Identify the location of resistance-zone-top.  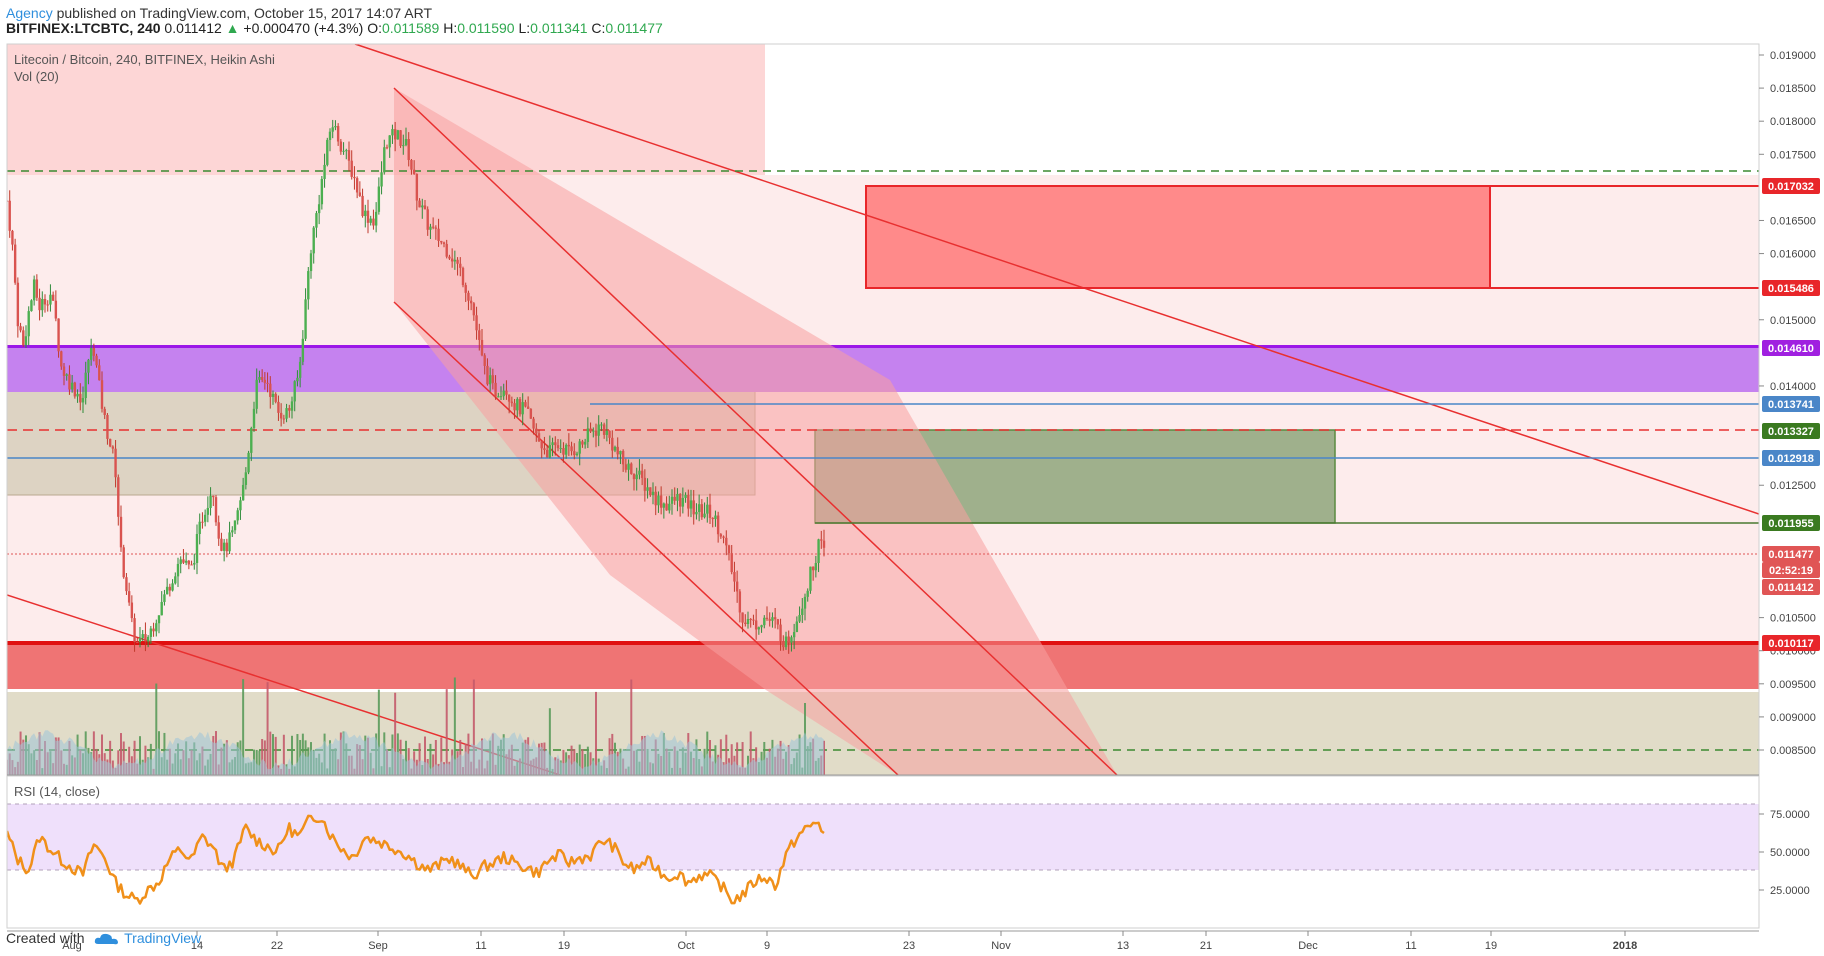
(386, 109).